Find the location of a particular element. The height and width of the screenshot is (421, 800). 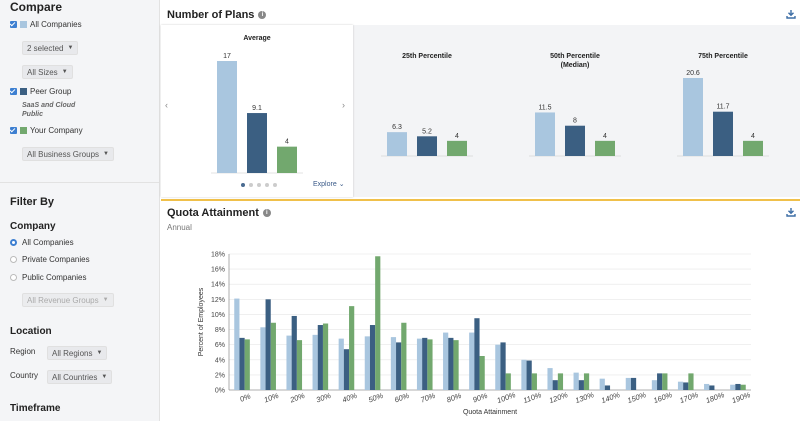

carousel-dot-active is located at coordinates (243, 185).